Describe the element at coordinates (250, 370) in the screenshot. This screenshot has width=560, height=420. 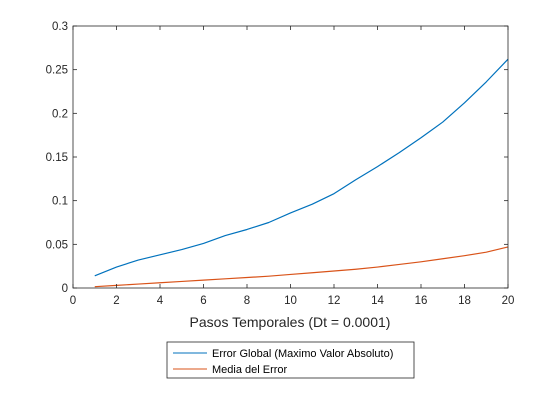
I see `legend-label-media-error: Media del Error` at that location.